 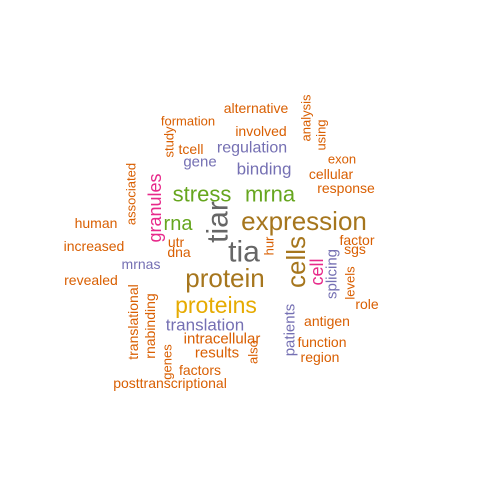 What do you see at coordinates (270, 194) in the screenshot?
I see `word-mrna: mrna` at bounding box center [270, 194].